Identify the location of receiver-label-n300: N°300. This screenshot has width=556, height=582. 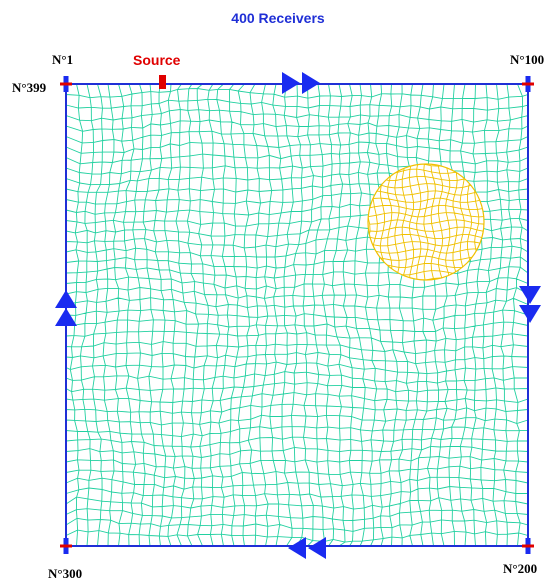
(65, 573).